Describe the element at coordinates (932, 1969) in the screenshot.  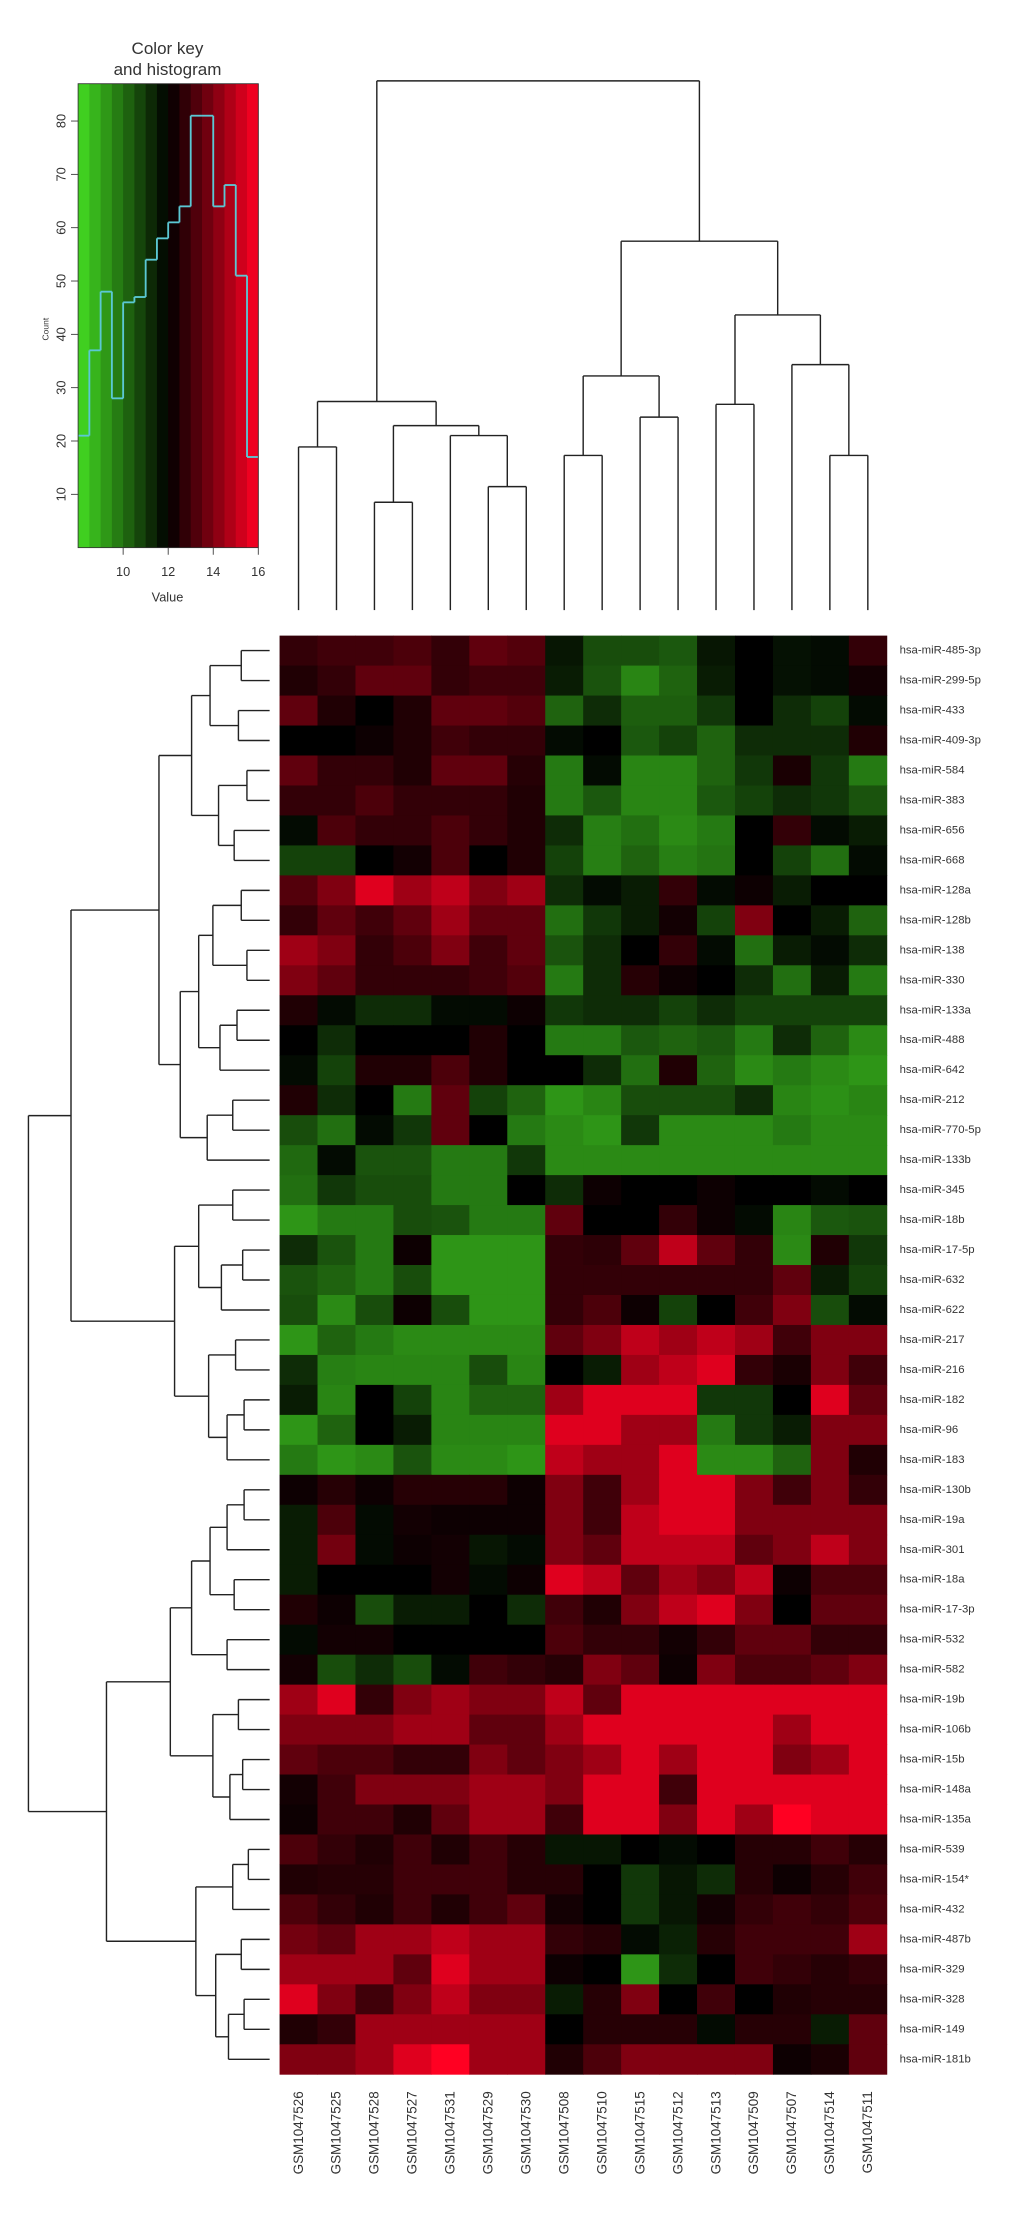
I see `row-label: hsa-miR-329` at that location.